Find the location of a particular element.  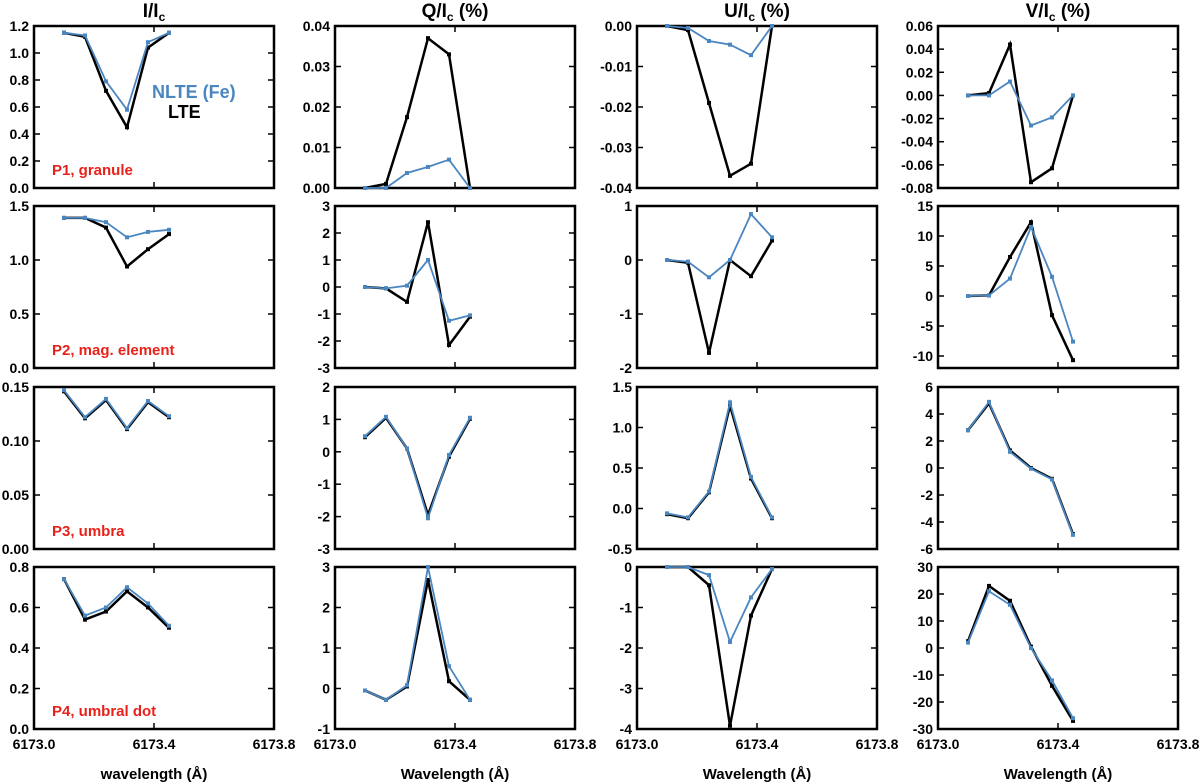

y-tick-label: 15 is located at coordinates (925, 206).